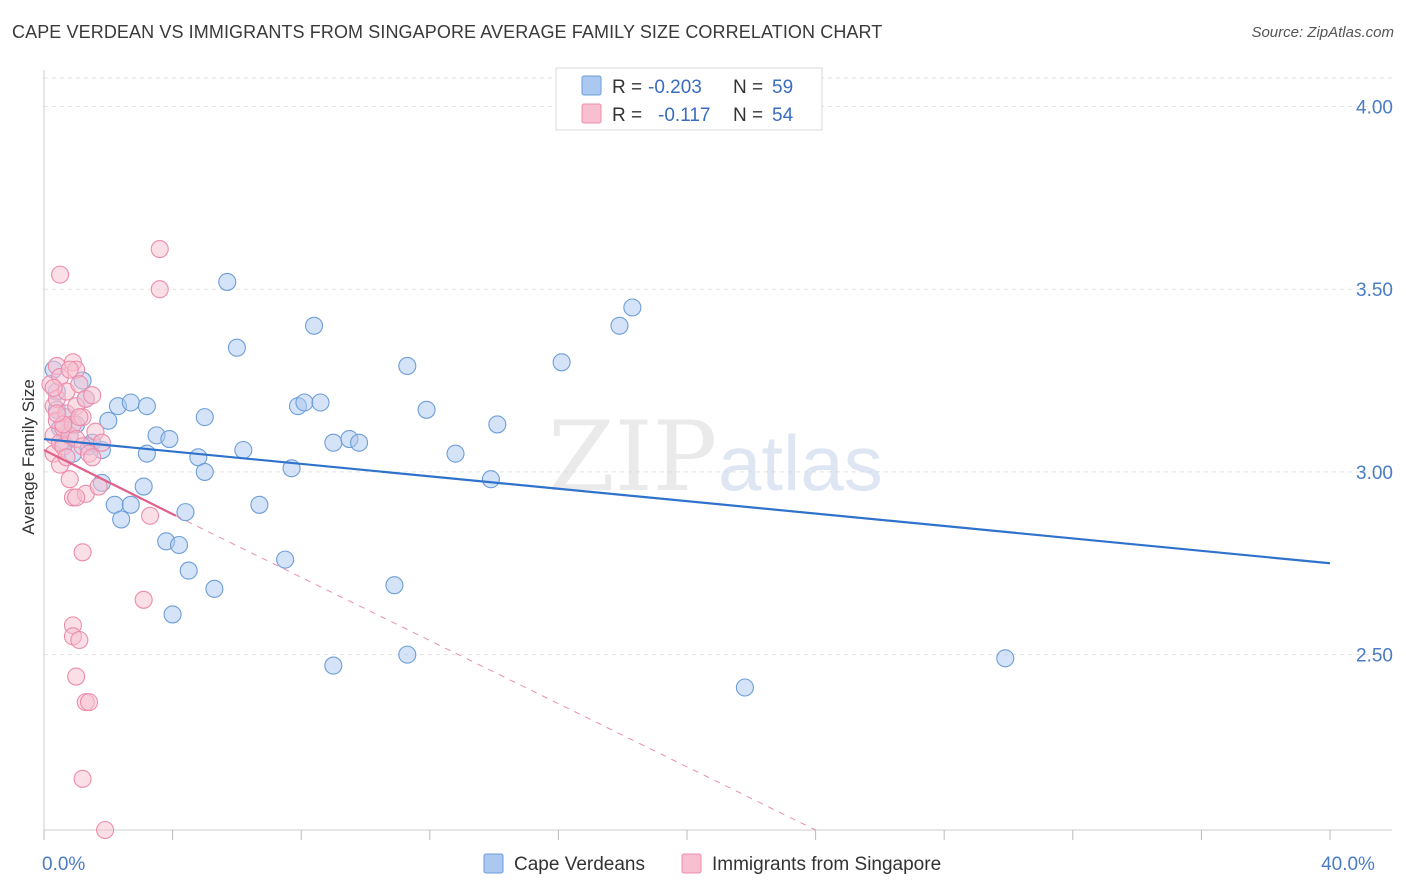 The height and width of the screenshot is (892, 1406). What do you see at coordinates (826, 864) in the screenshot?
I see `bottom-legend-label-singapore: Immigrants from Singapore` at bounding box center [826, 864].